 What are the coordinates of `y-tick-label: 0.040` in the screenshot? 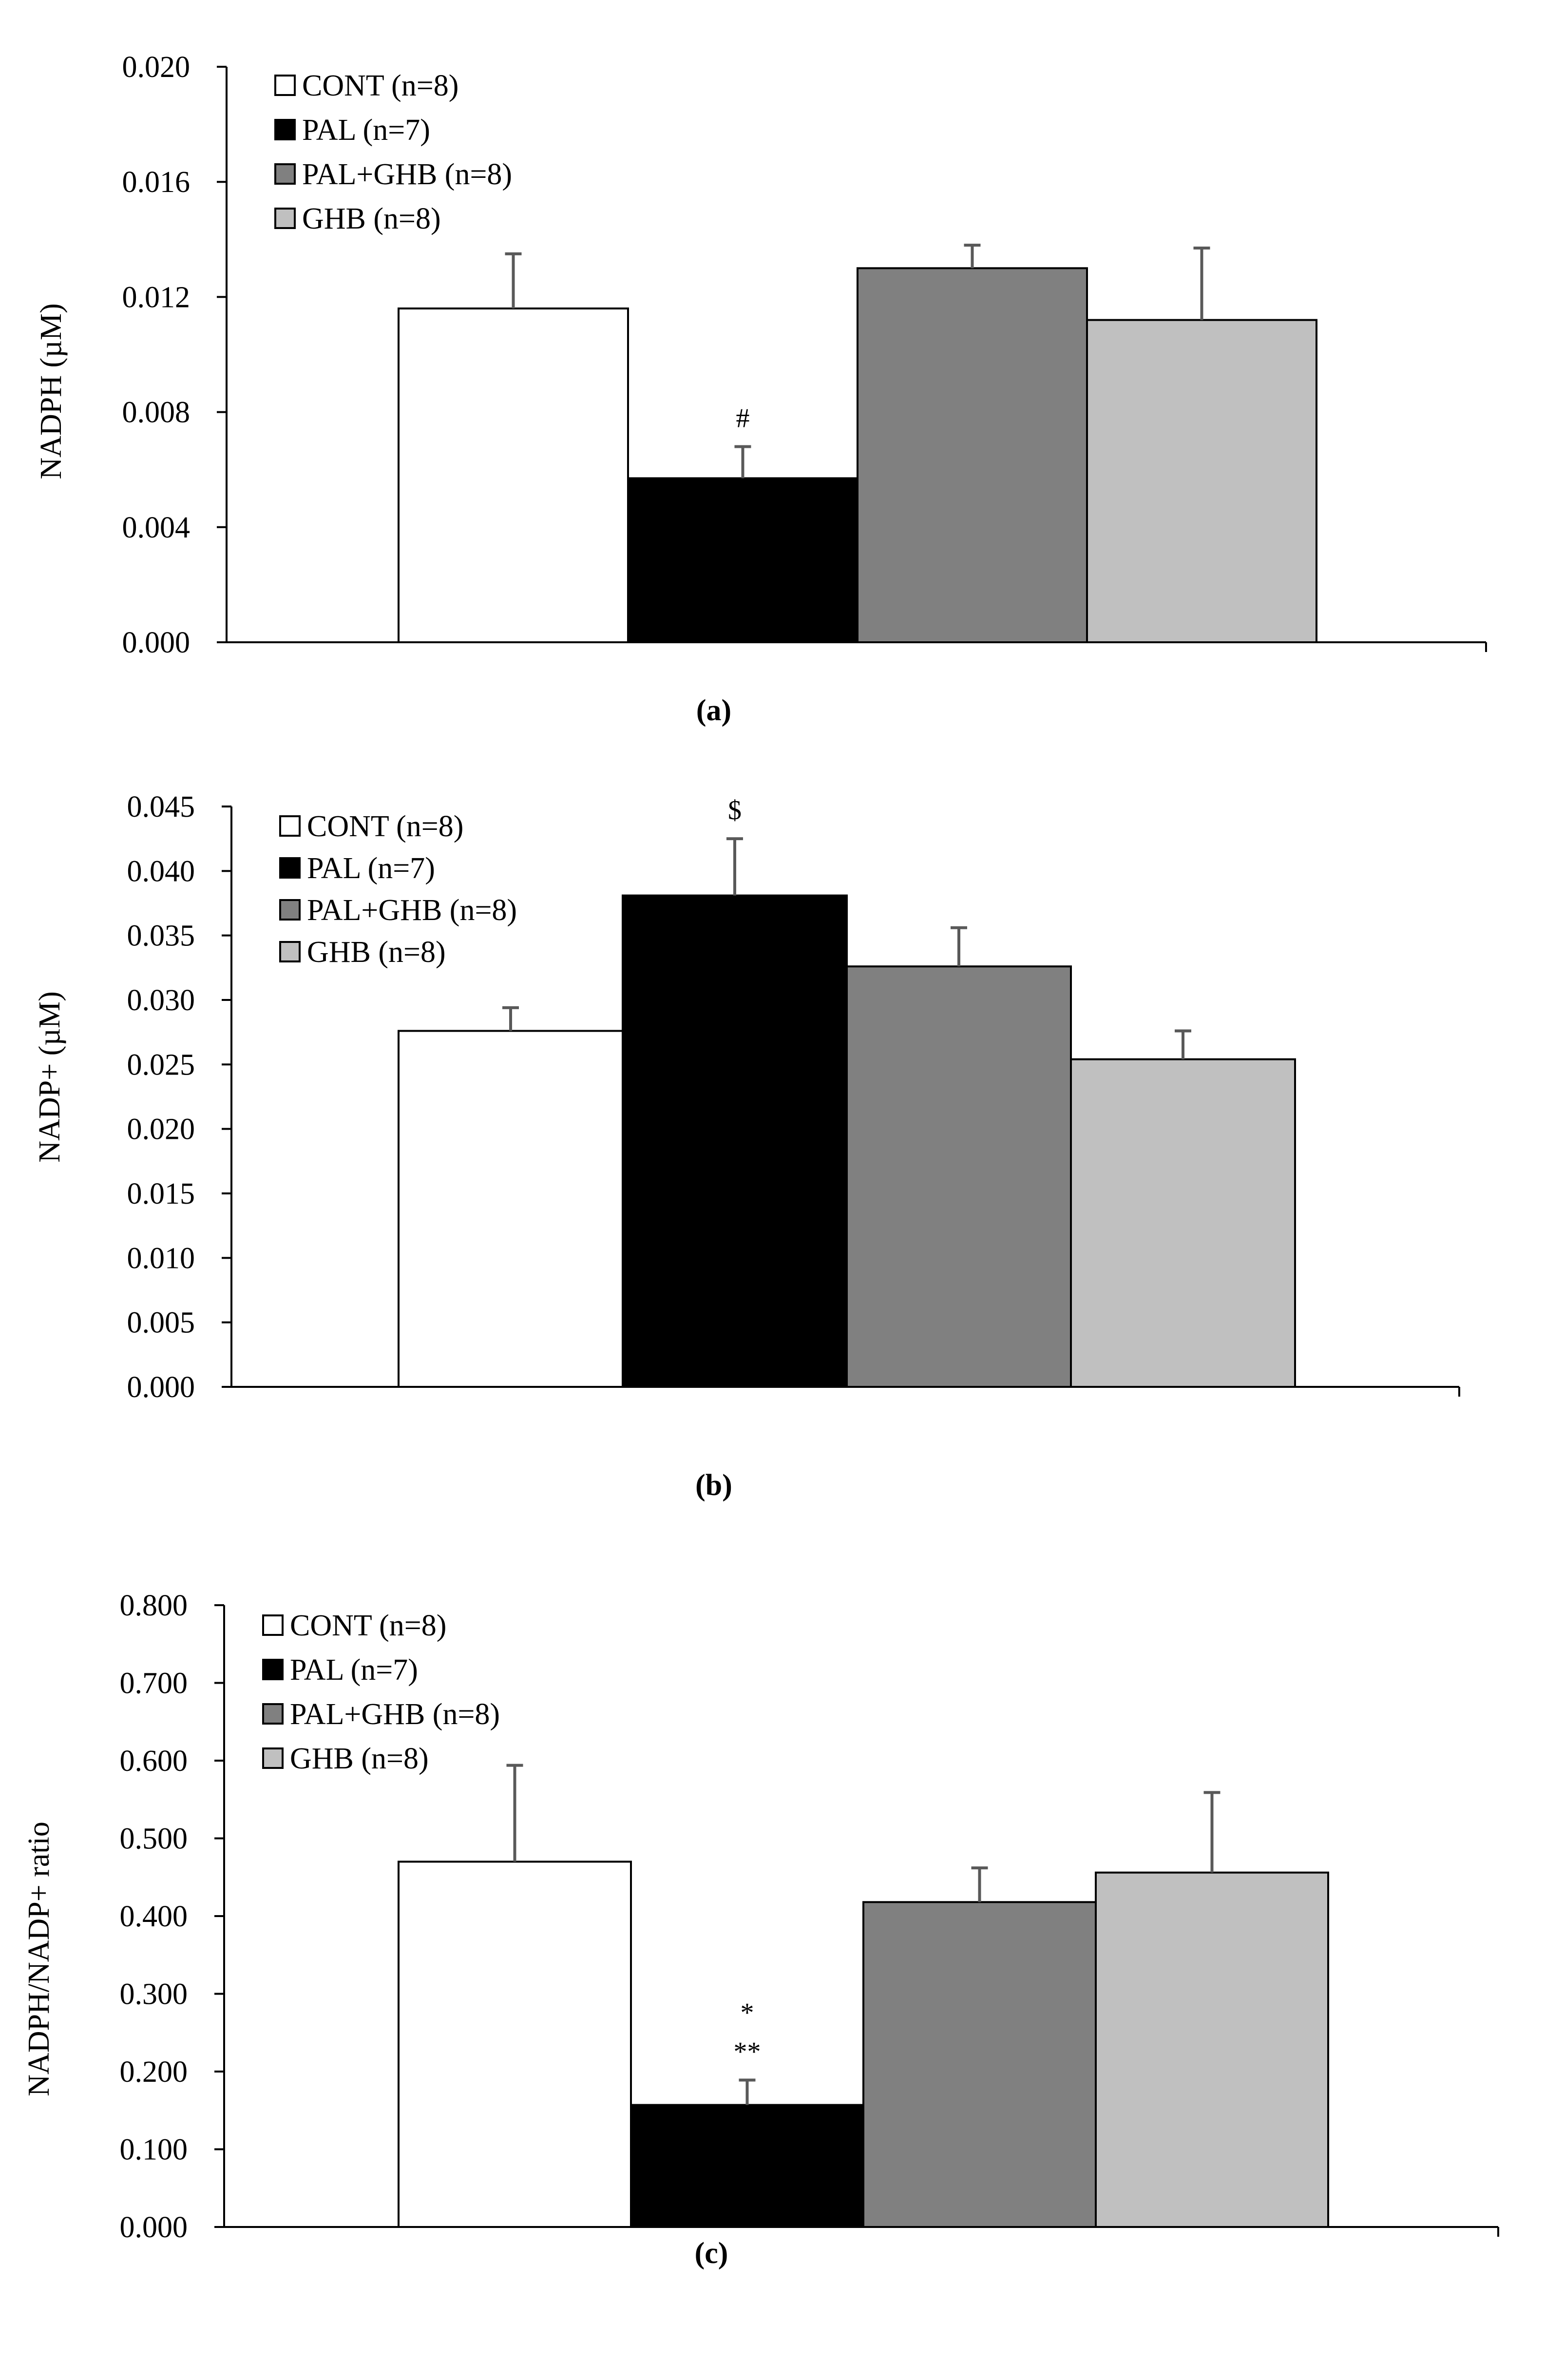 It's located at (161, 871).